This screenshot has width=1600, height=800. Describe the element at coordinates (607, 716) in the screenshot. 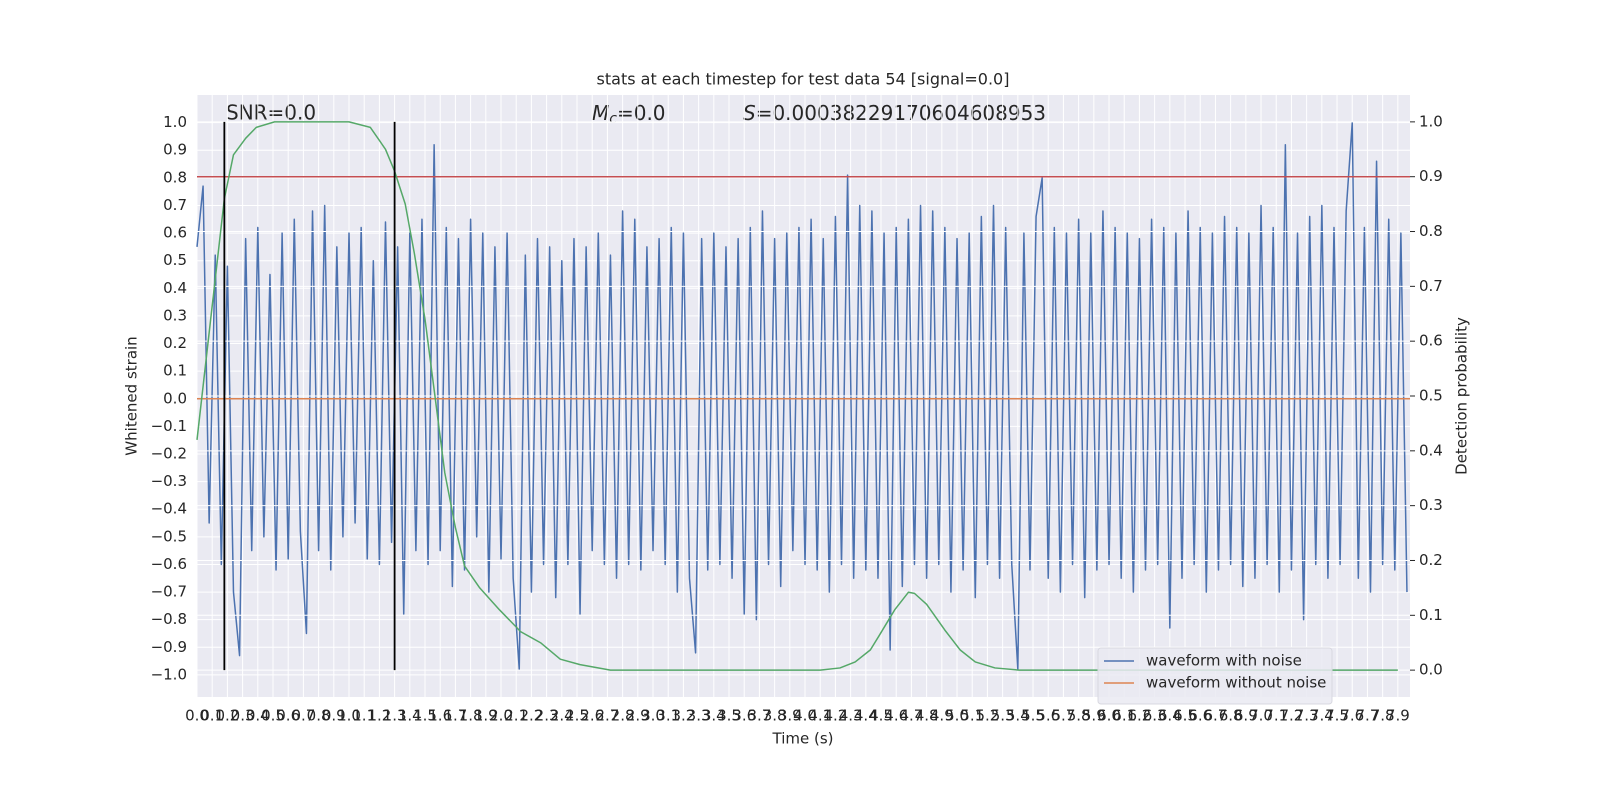

I see `x-tick-label: 2.7` at that location.